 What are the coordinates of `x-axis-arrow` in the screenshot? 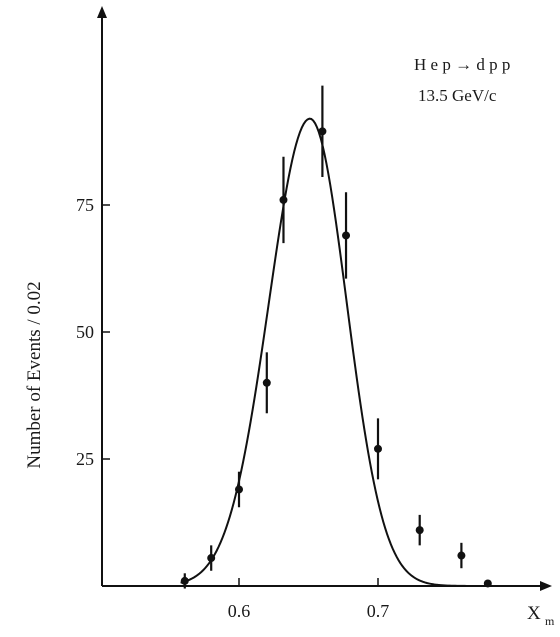 It's located at (546, 586).